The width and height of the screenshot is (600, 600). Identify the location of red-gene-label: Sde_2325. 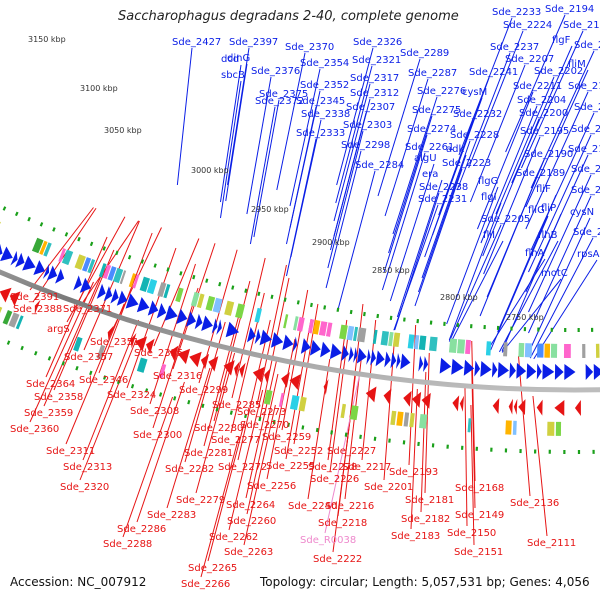
(158, 353).